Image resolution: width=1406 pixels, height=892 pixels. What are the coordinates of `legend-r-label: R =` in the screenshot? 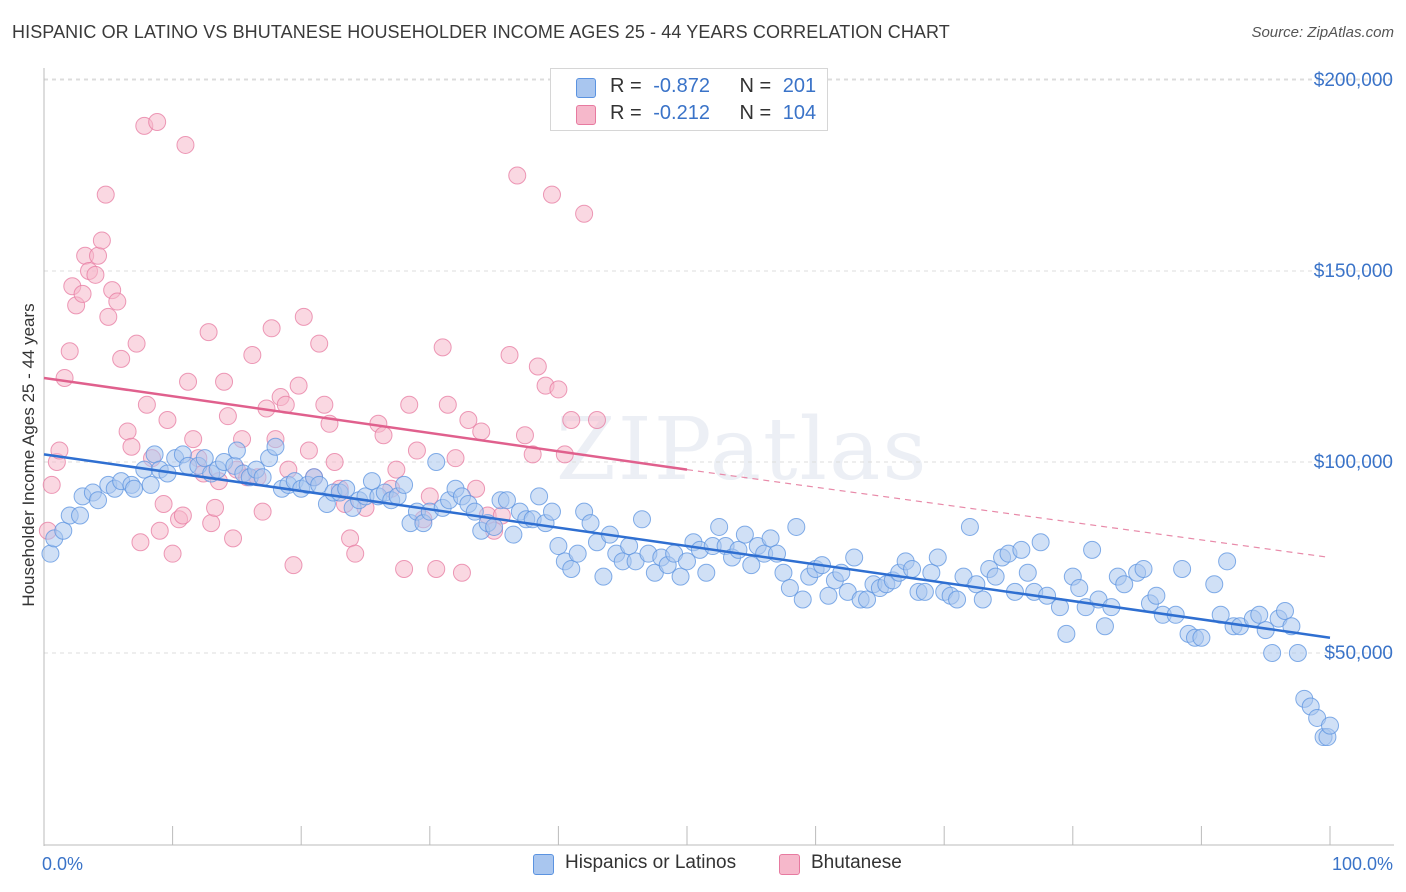 It's located at (626, 113).